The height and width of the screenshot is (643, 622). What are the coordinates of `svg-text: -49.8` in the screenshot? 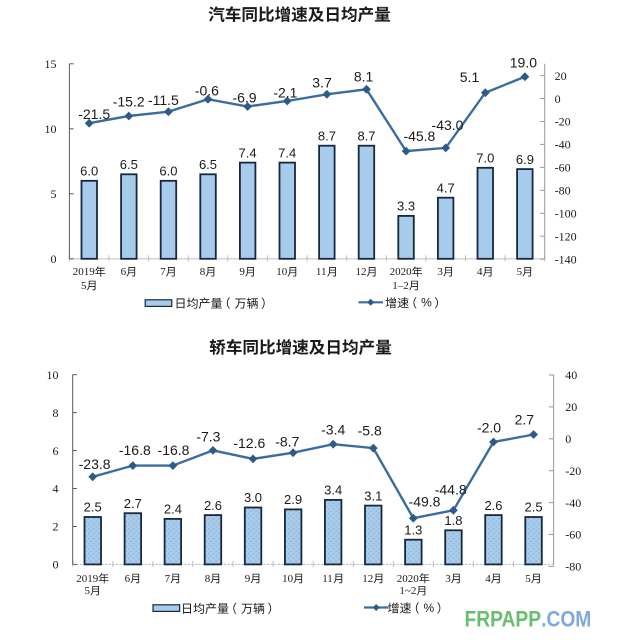 It's located at (425, 502).